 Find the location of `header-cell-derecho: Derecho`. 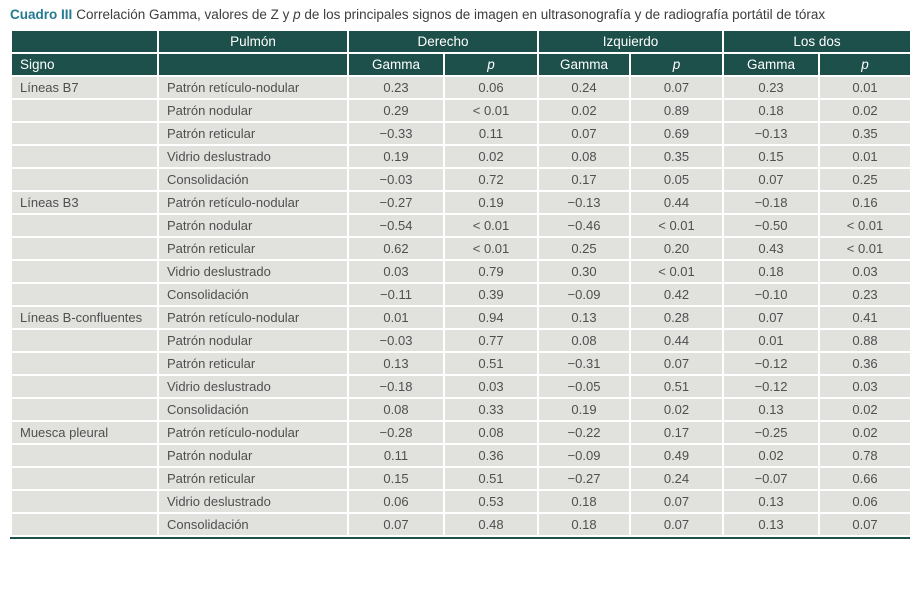

header-cell-derecho: Derecho is located at coordinates (443, 41).